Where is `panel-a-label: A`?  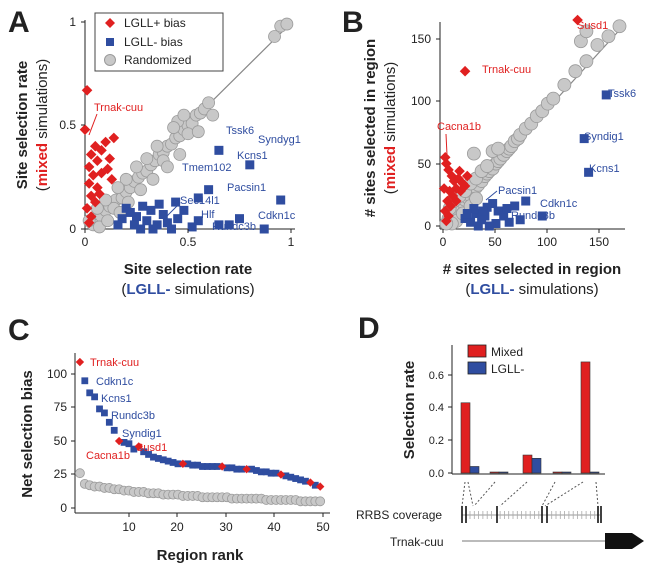 panel-a-label: A is located at coordinates (19, 22).